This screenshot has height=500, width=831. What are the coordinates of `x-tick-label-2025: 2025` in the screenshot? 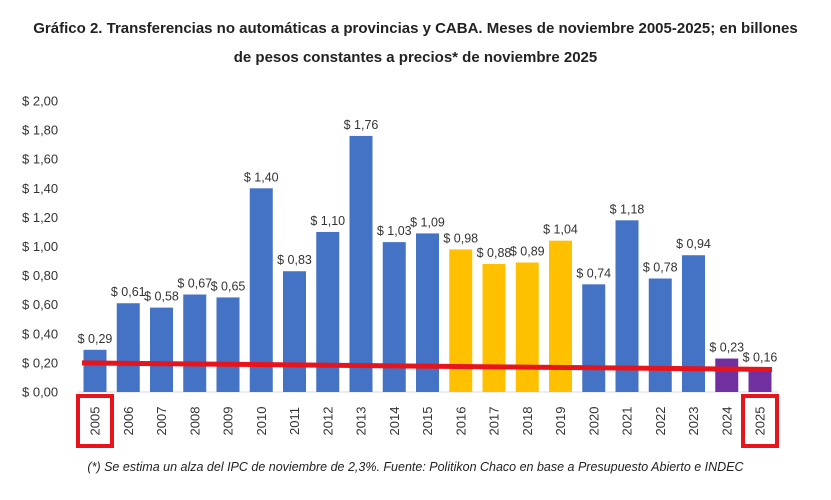 It's located at (760, 421).